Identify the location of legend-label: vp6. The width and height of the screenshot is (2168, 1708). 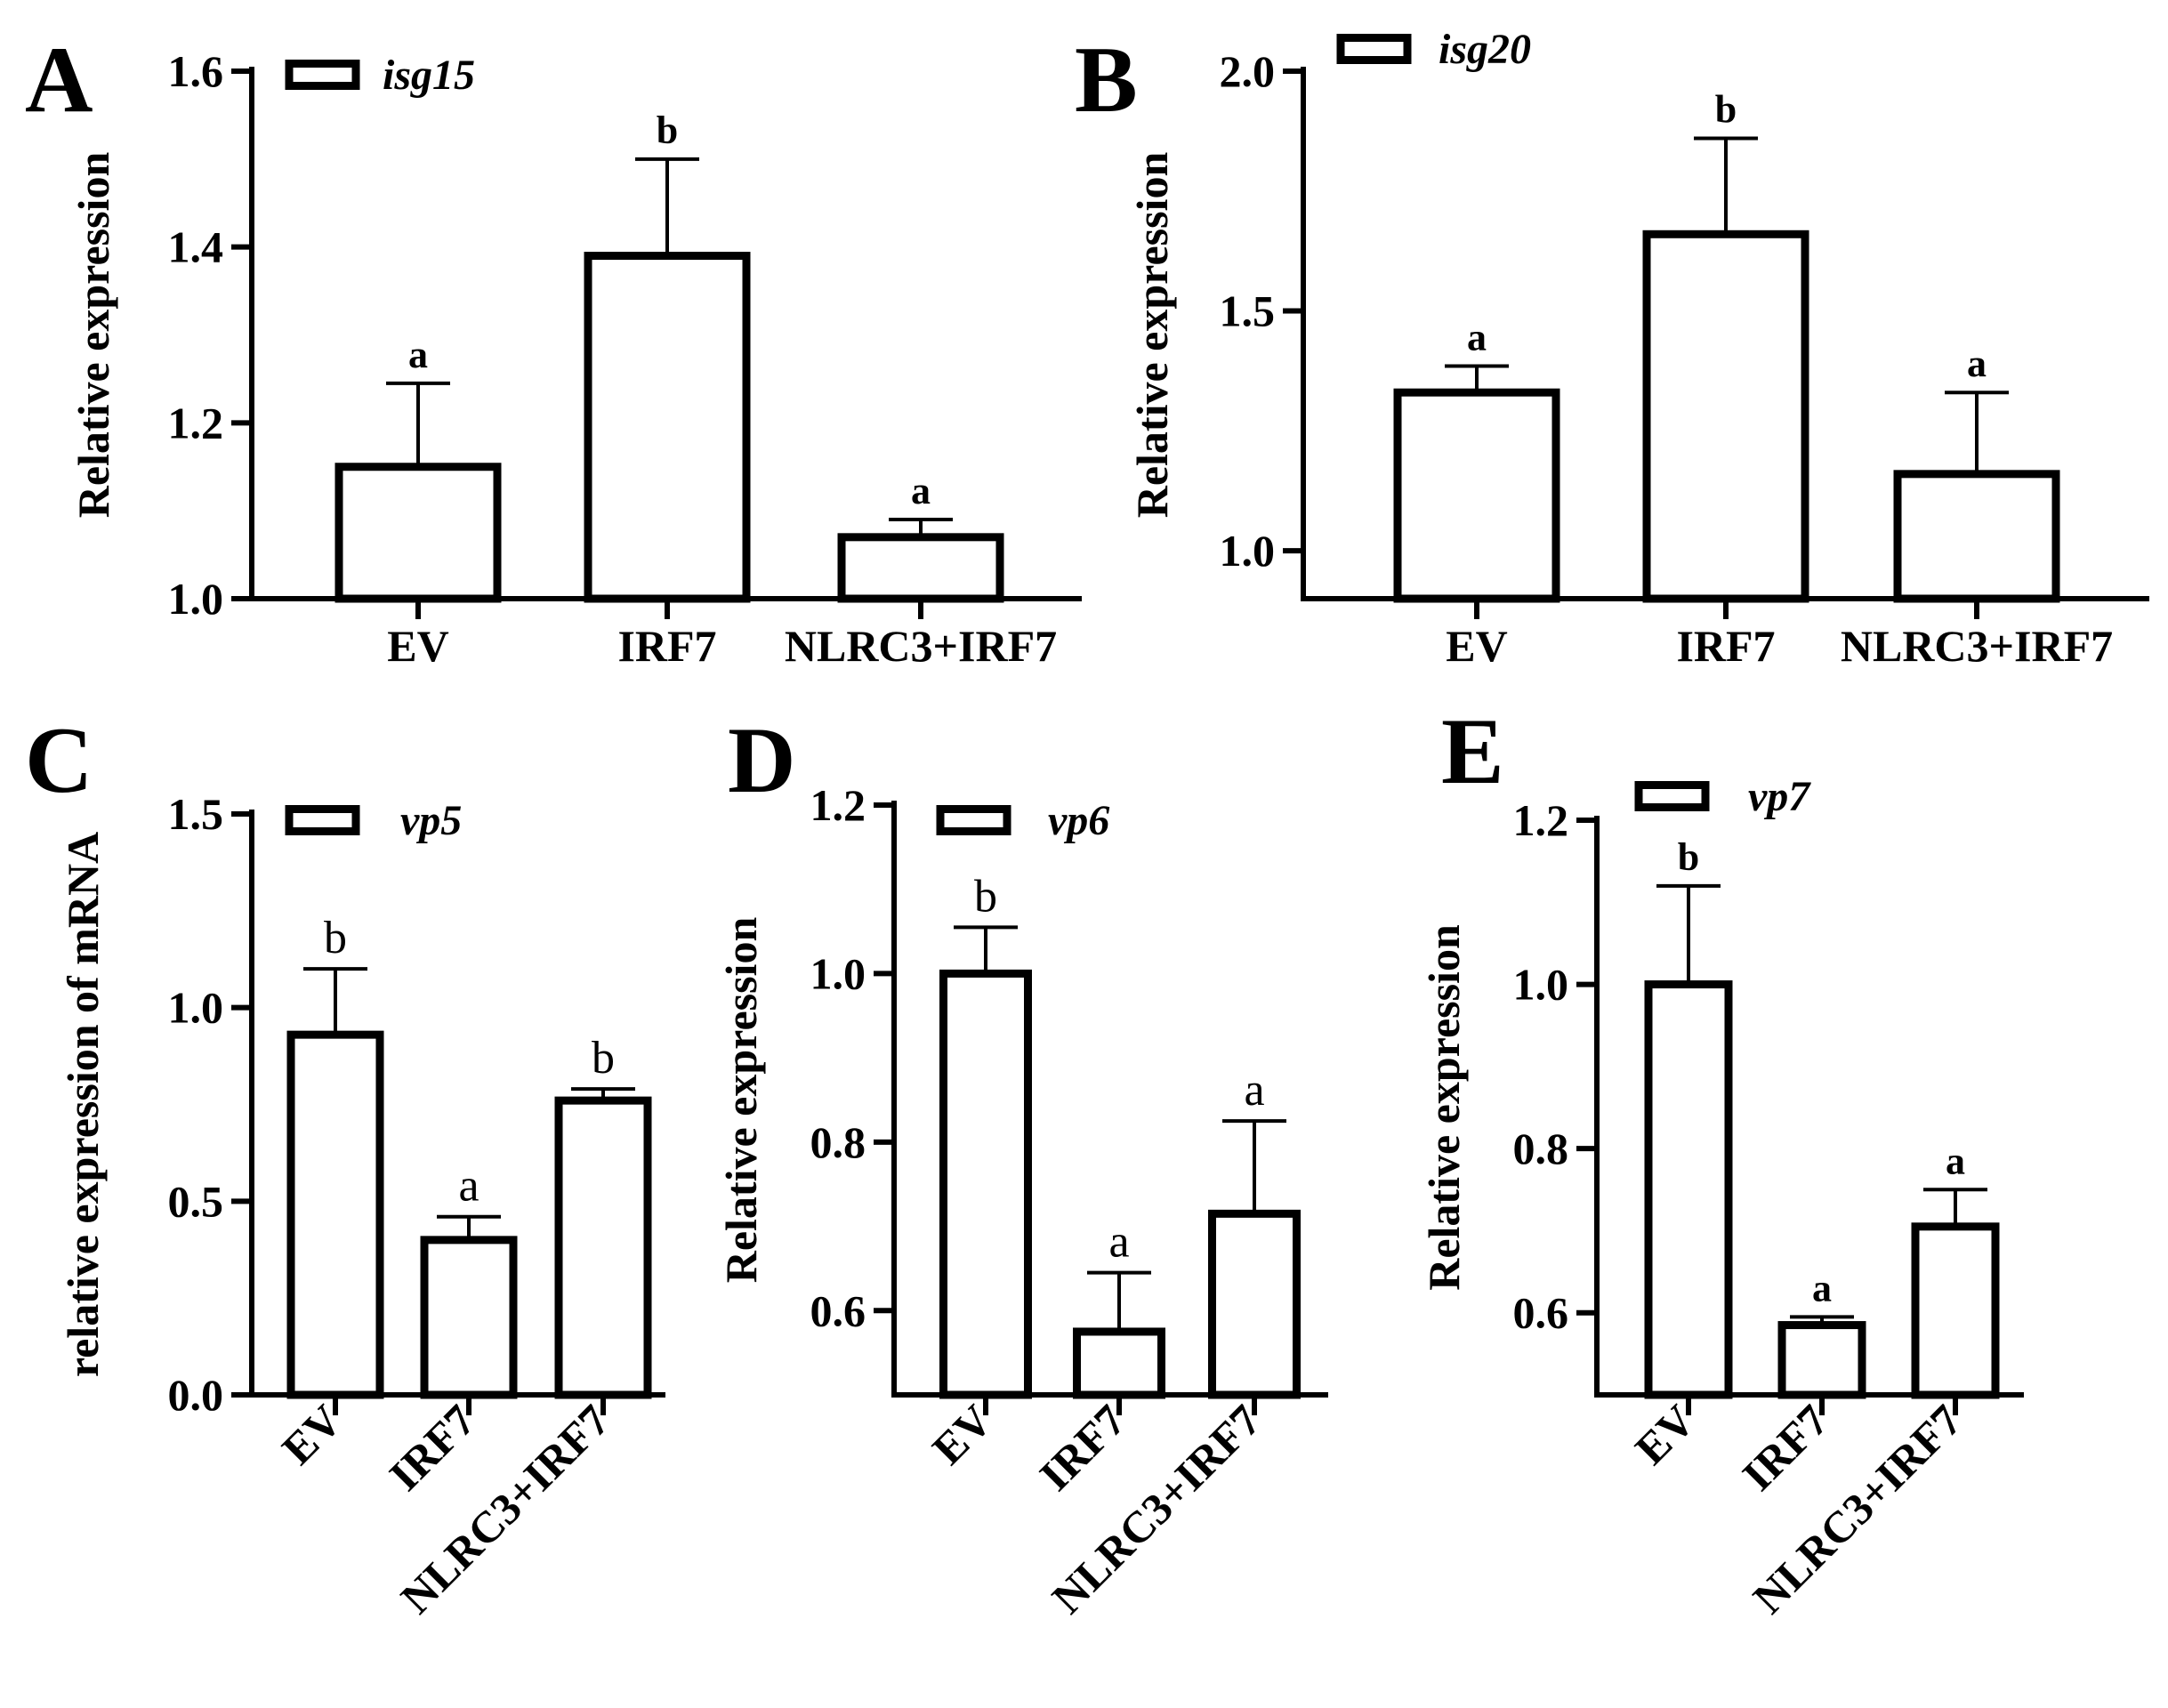
(1078, 820).